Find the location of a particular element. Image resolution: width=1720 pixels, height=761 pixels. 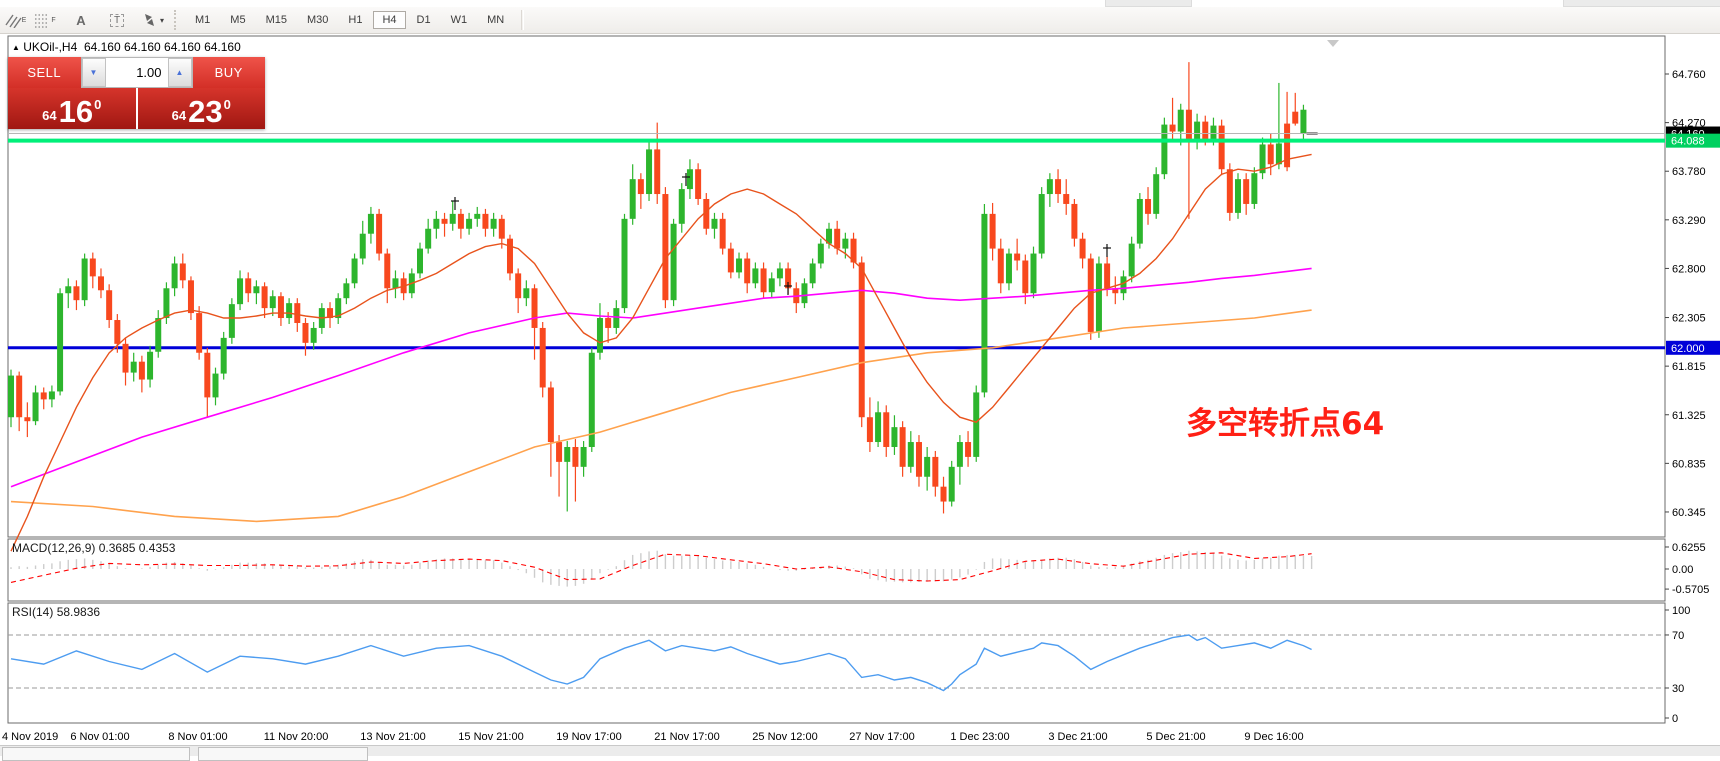

rsi-value: 58.9836 is located at coordinates (78, 612).